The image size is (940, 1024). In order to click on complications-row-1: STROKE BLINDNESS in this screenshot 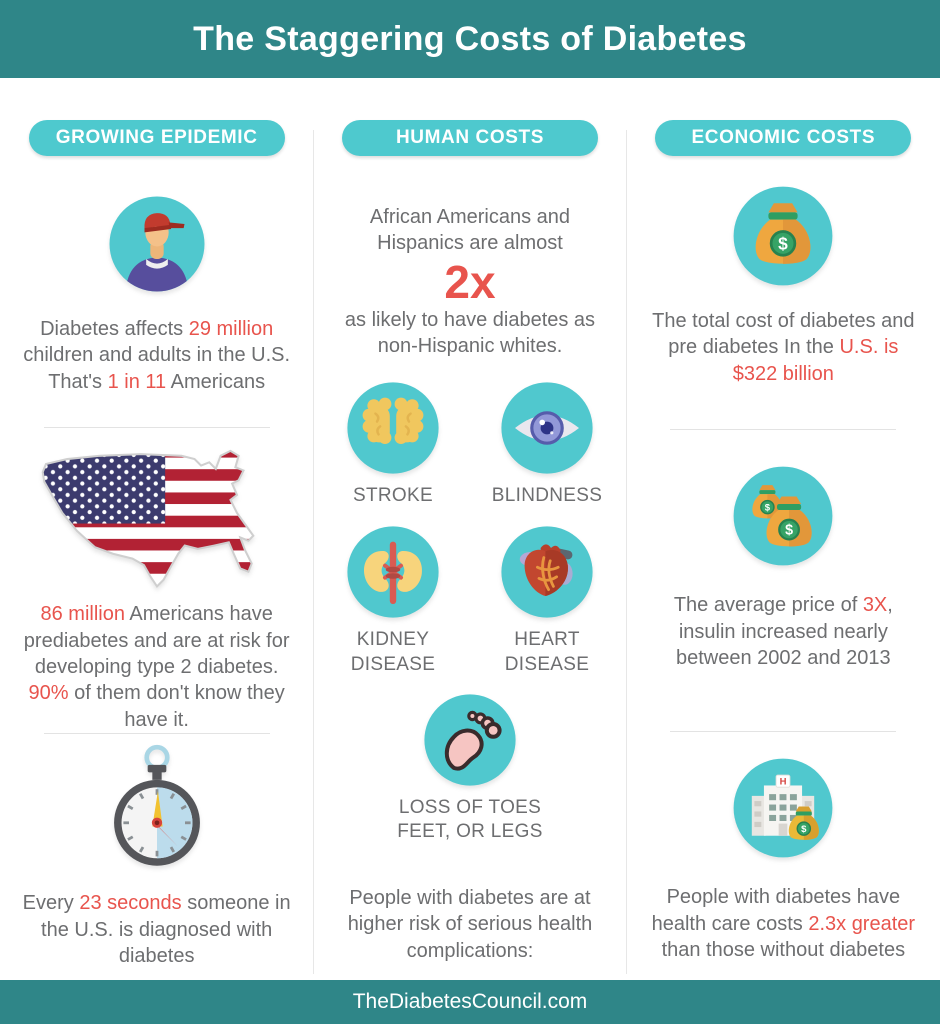, I will do `click(470, 444)`.